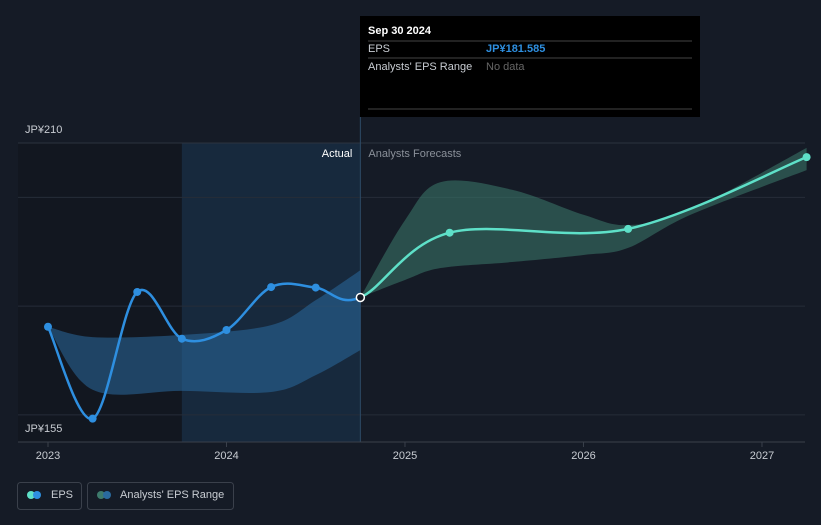 The width and height of the screenshot is (821, 525). Describe the element at coordinates (420, 67) in the screenshot. I see `tooltip-key: Analysts' EPS Range` at that location.